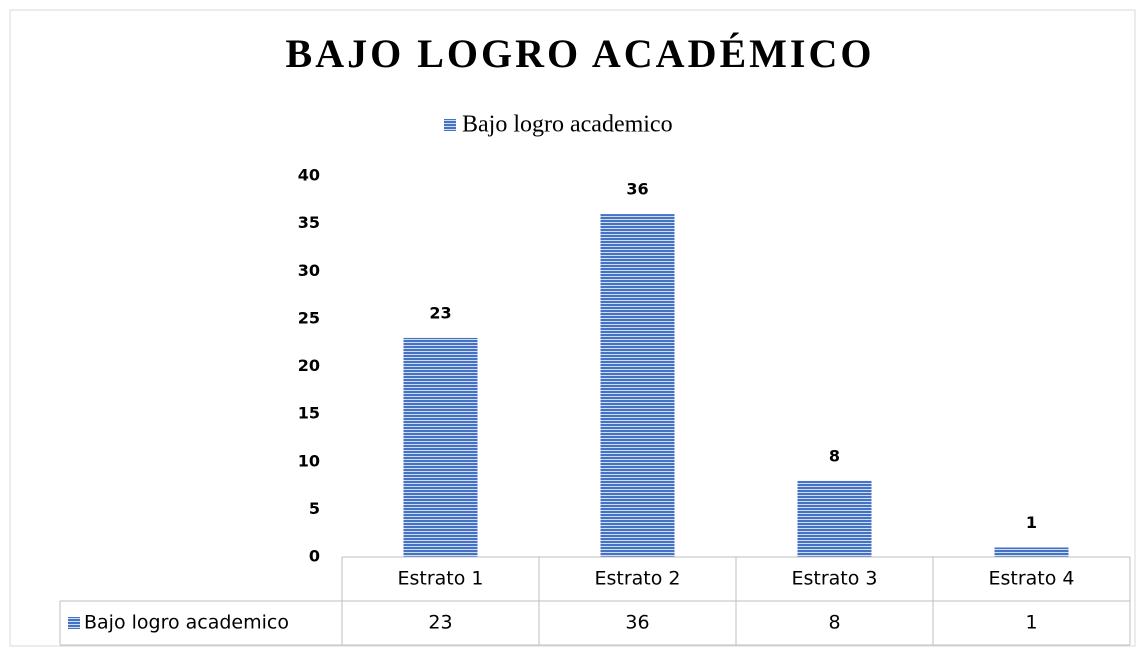 This screenshot has height=650, width=1144. I want to click on y-tick-label: 15, so click(309, 413).